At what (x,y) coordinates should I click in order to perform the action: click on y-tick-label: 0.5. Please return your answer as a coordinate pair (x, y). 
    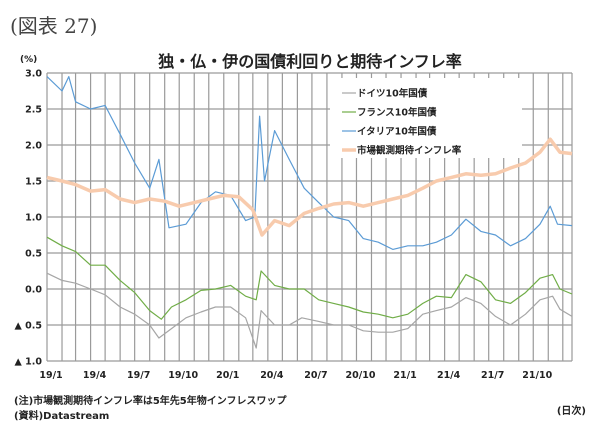
    Looking at the image, I should click on (33, 254).